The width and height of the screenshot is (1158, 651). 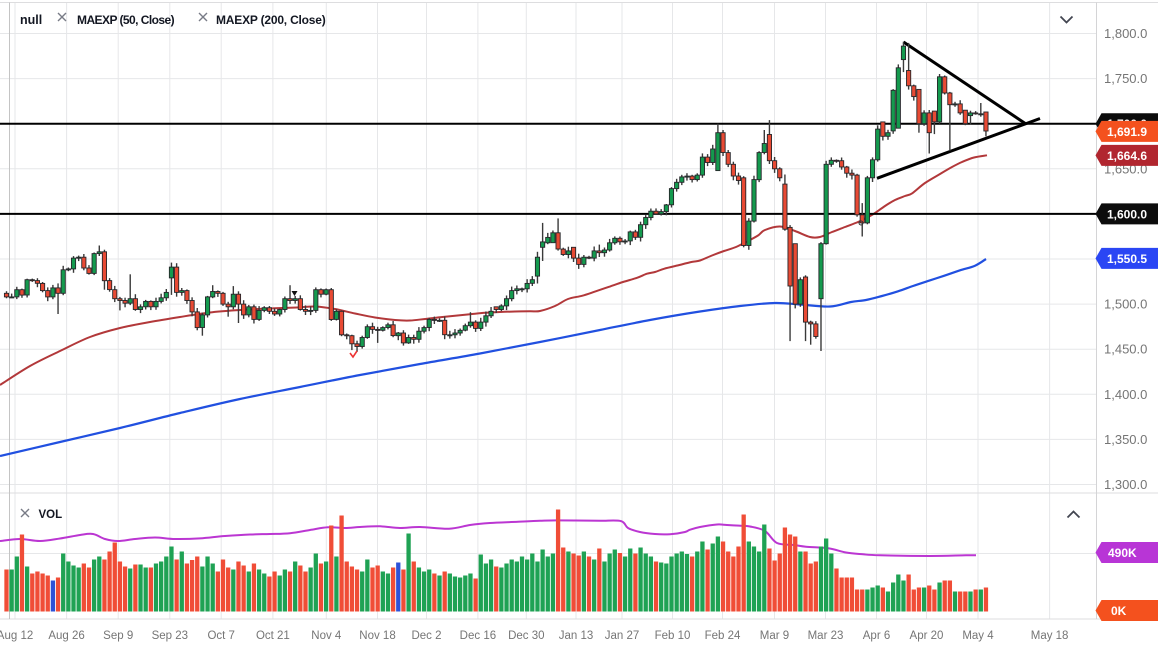 I want to click on svg-text: Sep 23, so click(x=170, y=636).